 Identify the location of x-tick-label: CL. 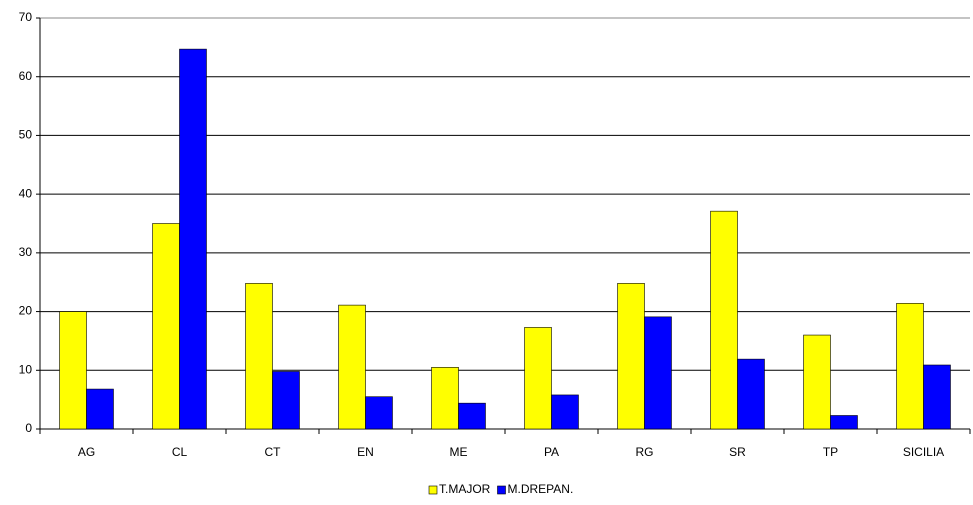
(180, 452).